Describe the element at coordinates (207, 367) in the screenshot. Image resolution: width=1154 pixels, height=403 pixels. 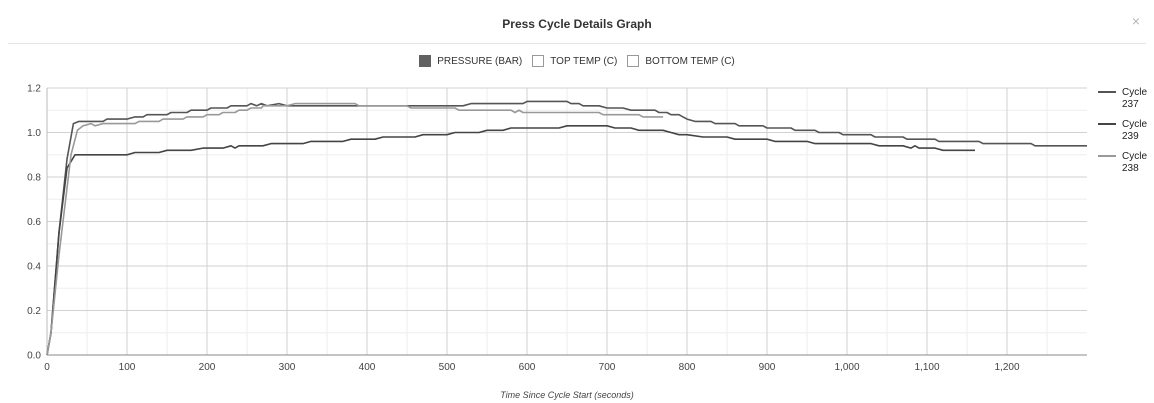
I see `x-tick-label: 200` at that location.